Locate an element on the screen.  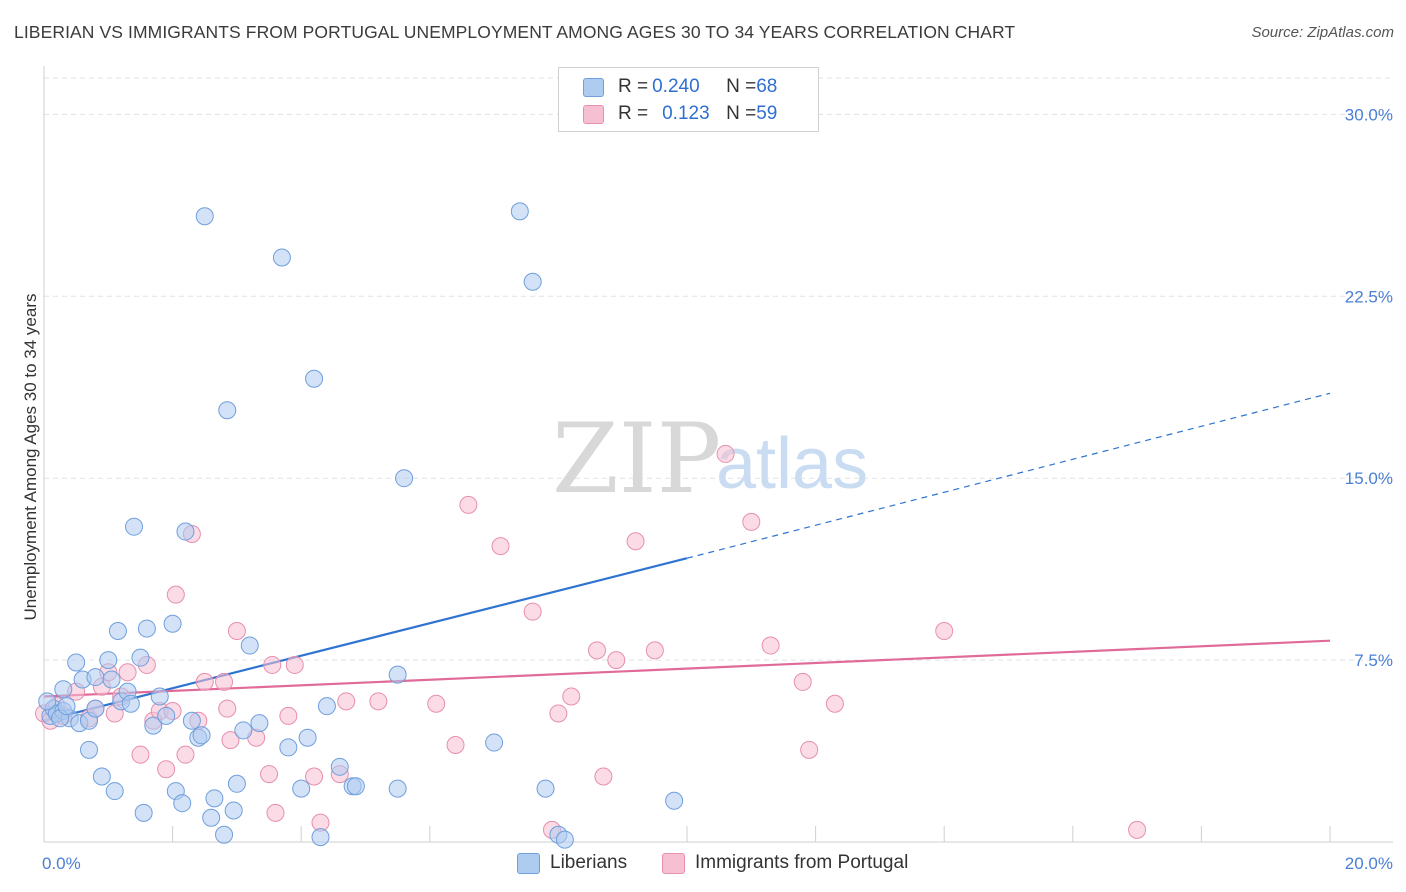
y-axis-label: Unemployment Among Ages 30 to 34 years is located at coordinates (30, 457).